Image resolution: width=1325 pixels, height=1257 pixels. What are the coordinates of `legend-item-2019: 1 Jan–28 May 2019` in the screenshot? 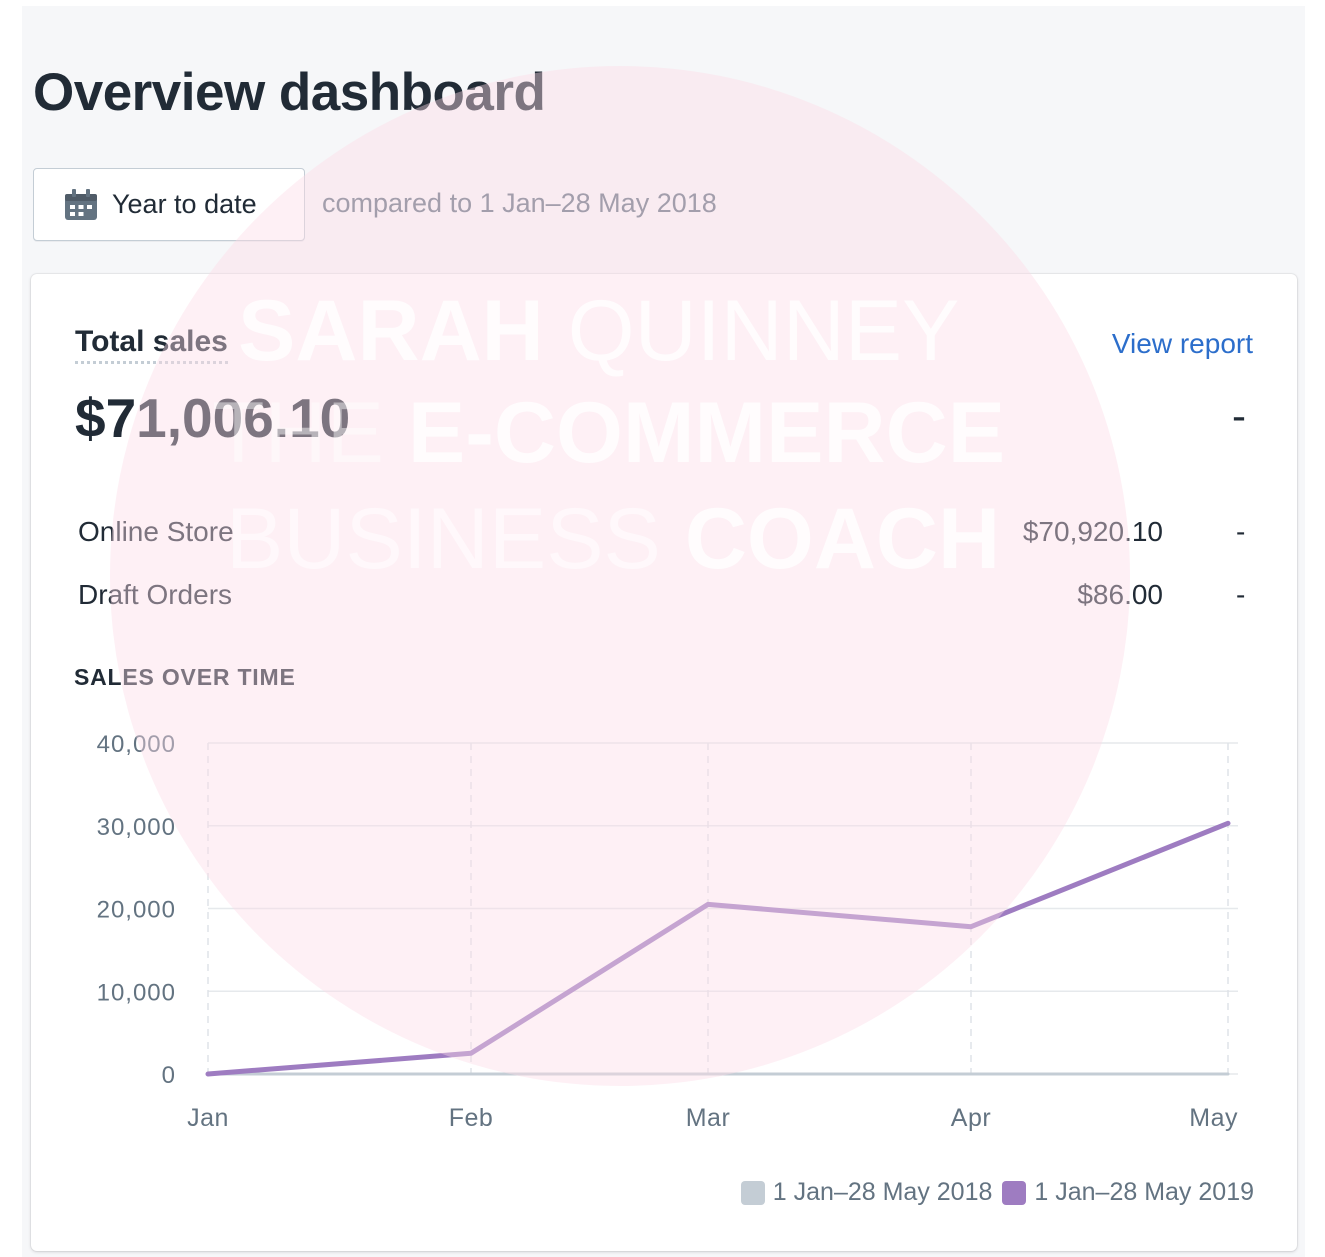 It's located at (1128, 1192).